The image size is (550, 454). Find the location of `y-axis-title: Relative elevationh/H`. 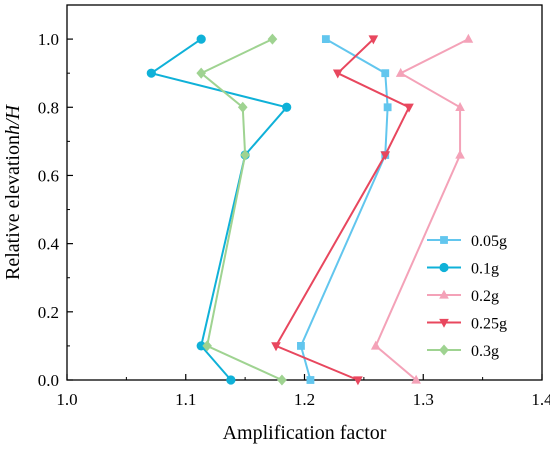

y-axis-title: Relative elevationh/H is located at coordinates (13, 191).